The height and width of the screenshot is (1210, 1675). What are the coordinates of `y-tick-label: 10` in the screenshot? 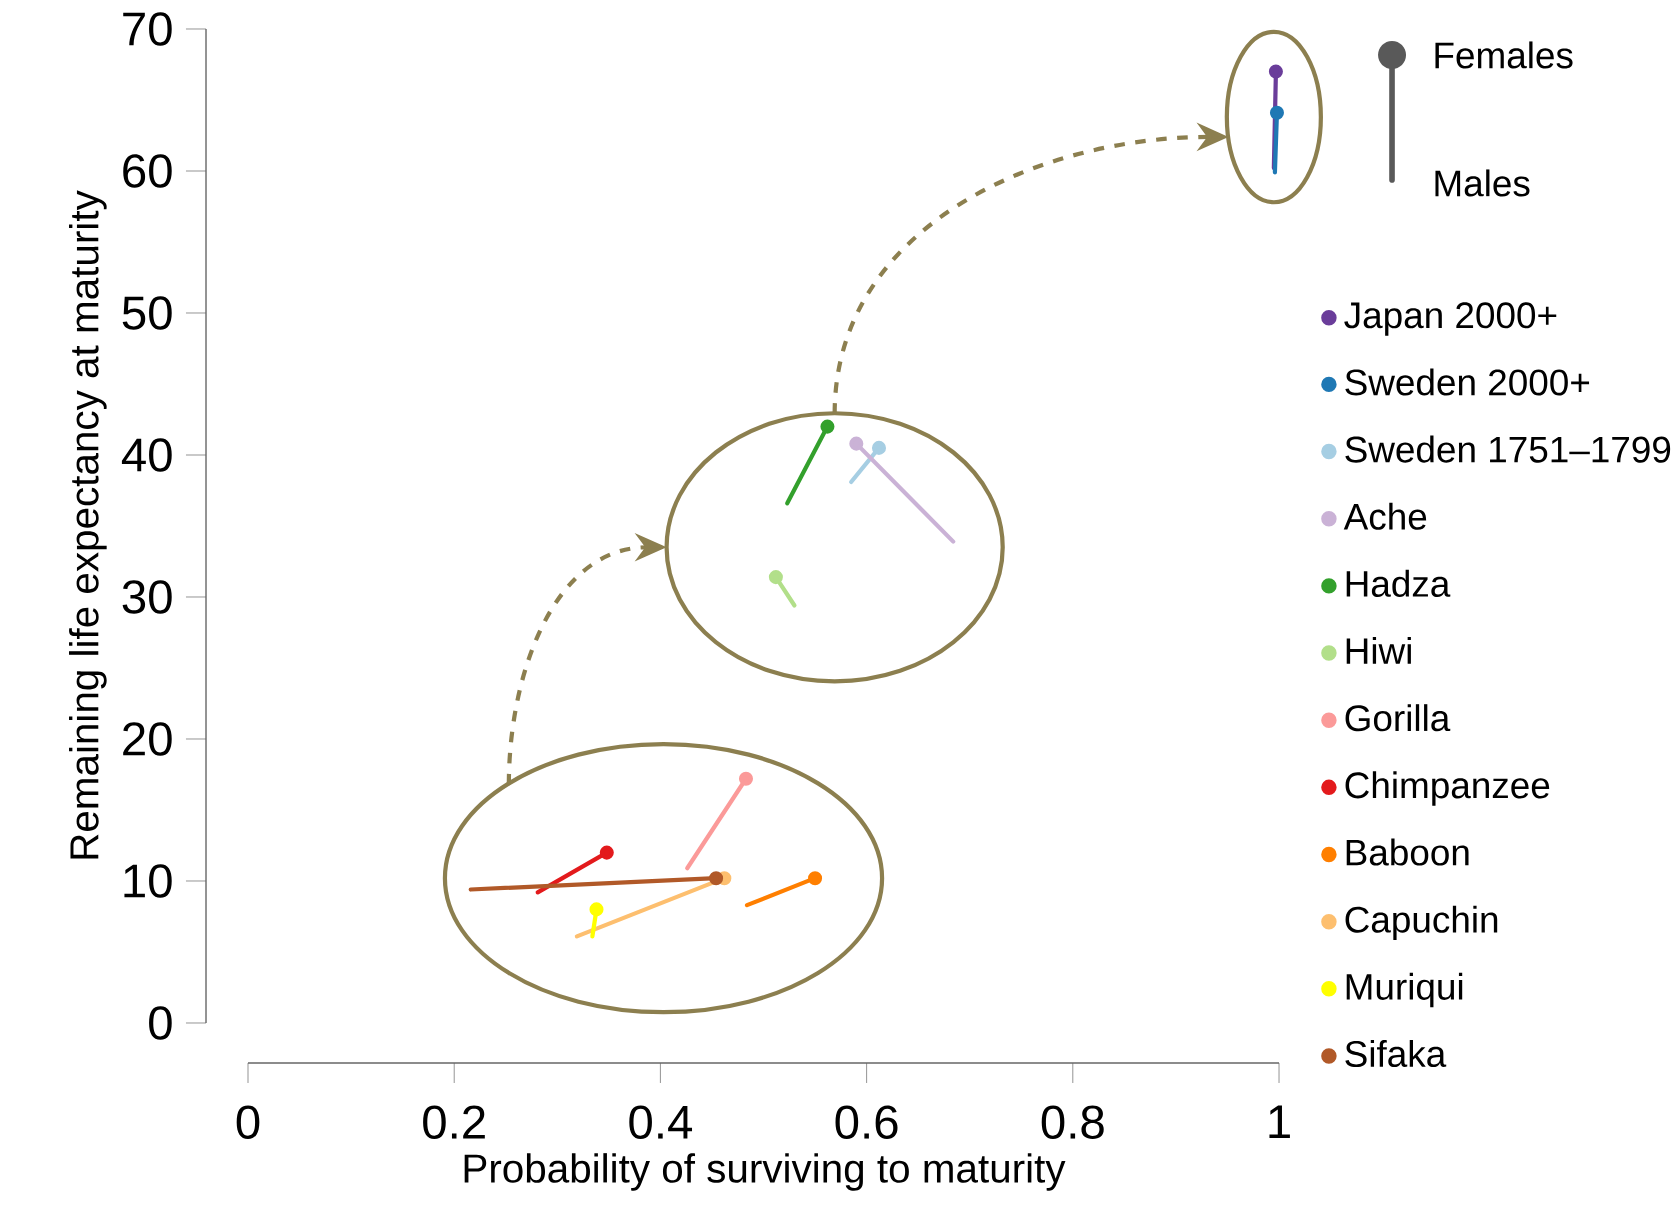 It's located at (148, 881).